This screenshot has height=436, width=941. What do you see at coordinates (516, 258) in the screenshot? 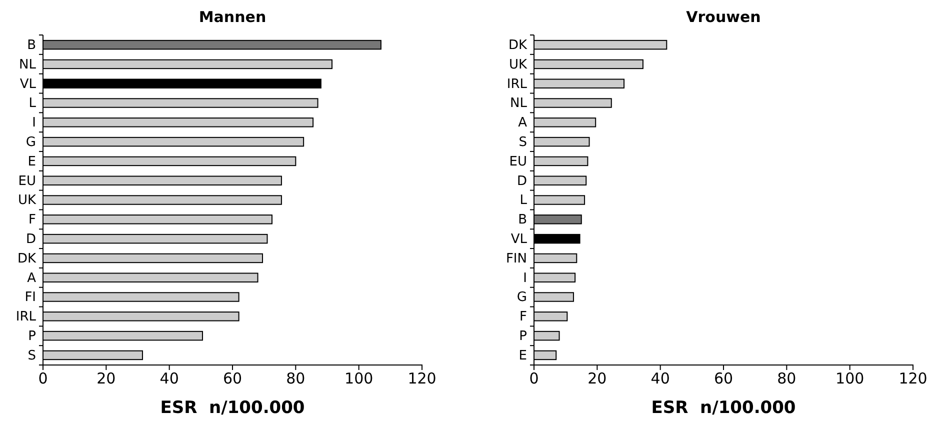
I see `y-tick-label: FIN` at bounding box center [516, 258].